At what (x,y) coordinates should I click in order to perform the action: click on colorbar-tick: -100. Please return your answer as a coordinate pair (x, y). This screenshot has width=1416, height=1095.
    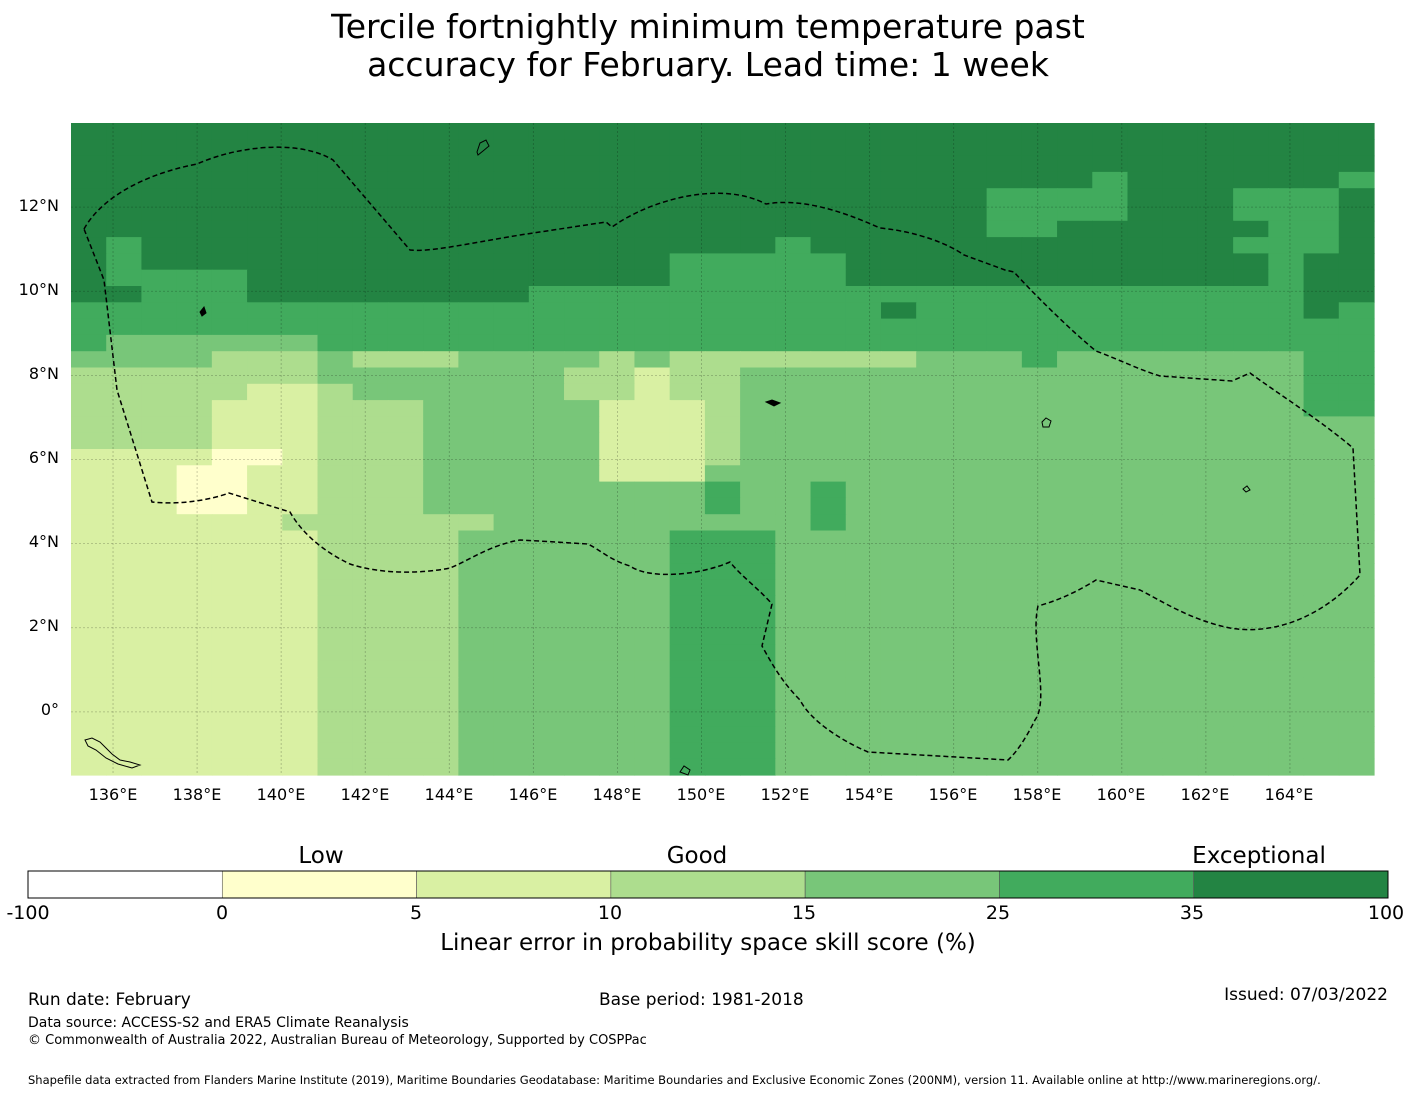
    Looking at the image, I should click on (28, 913).